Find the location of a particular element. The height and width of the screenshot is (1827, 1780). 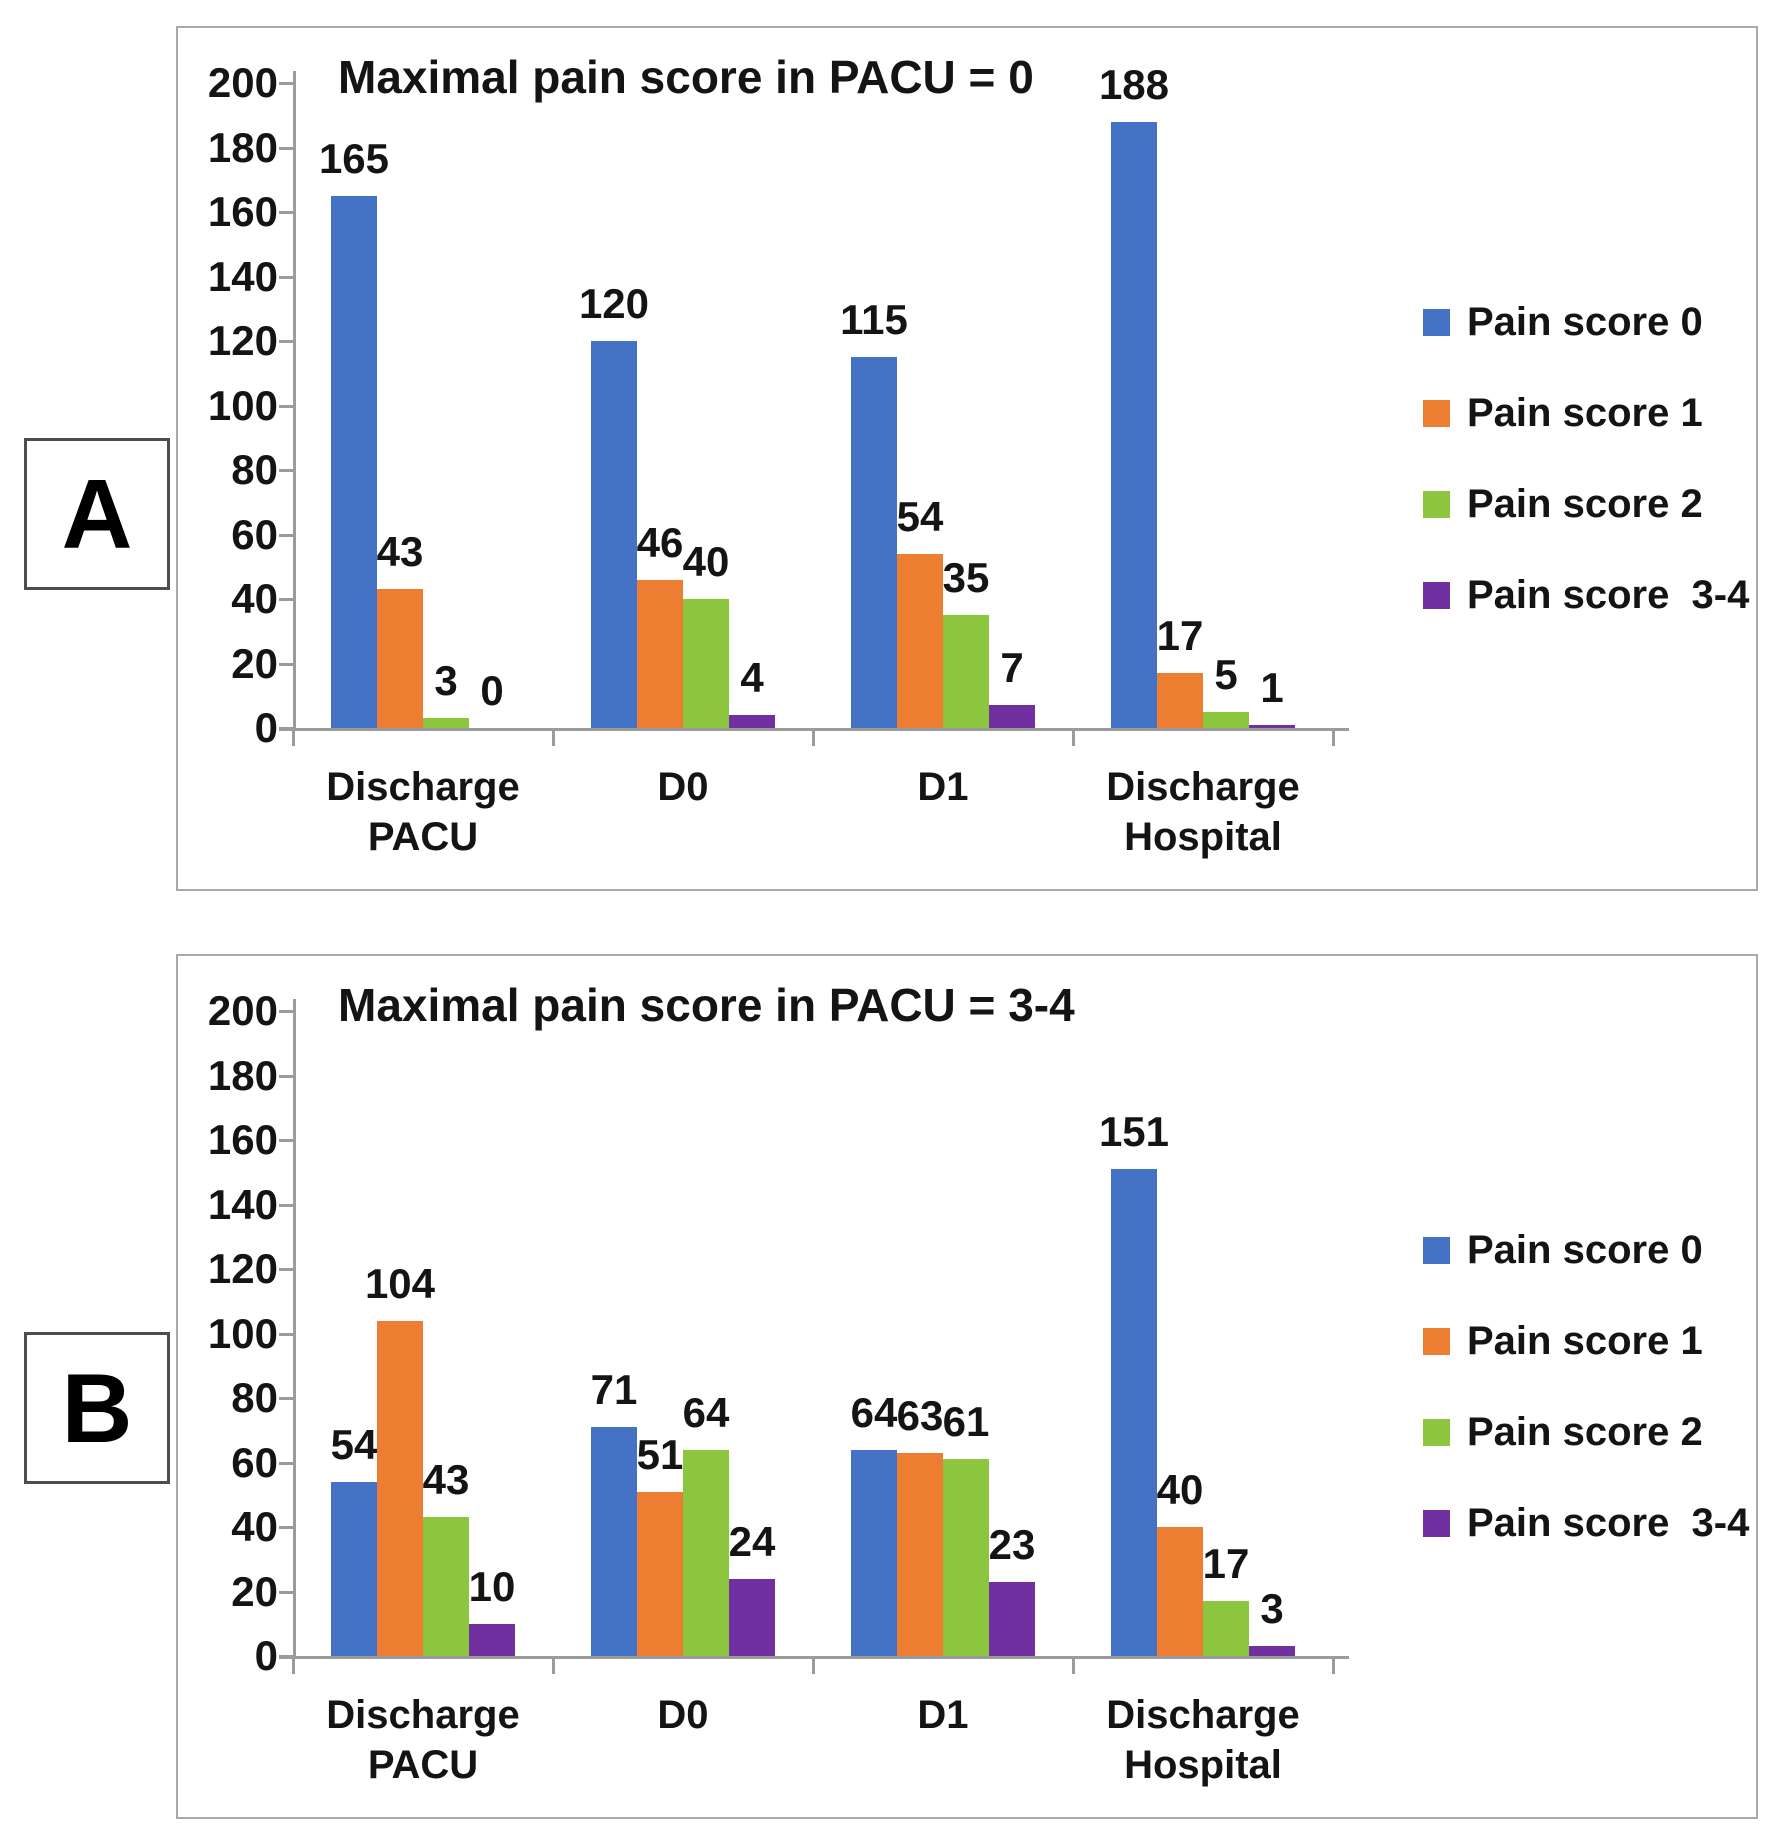

bar-group: 54 104 43 10 is located at coordinates (423, 1333).